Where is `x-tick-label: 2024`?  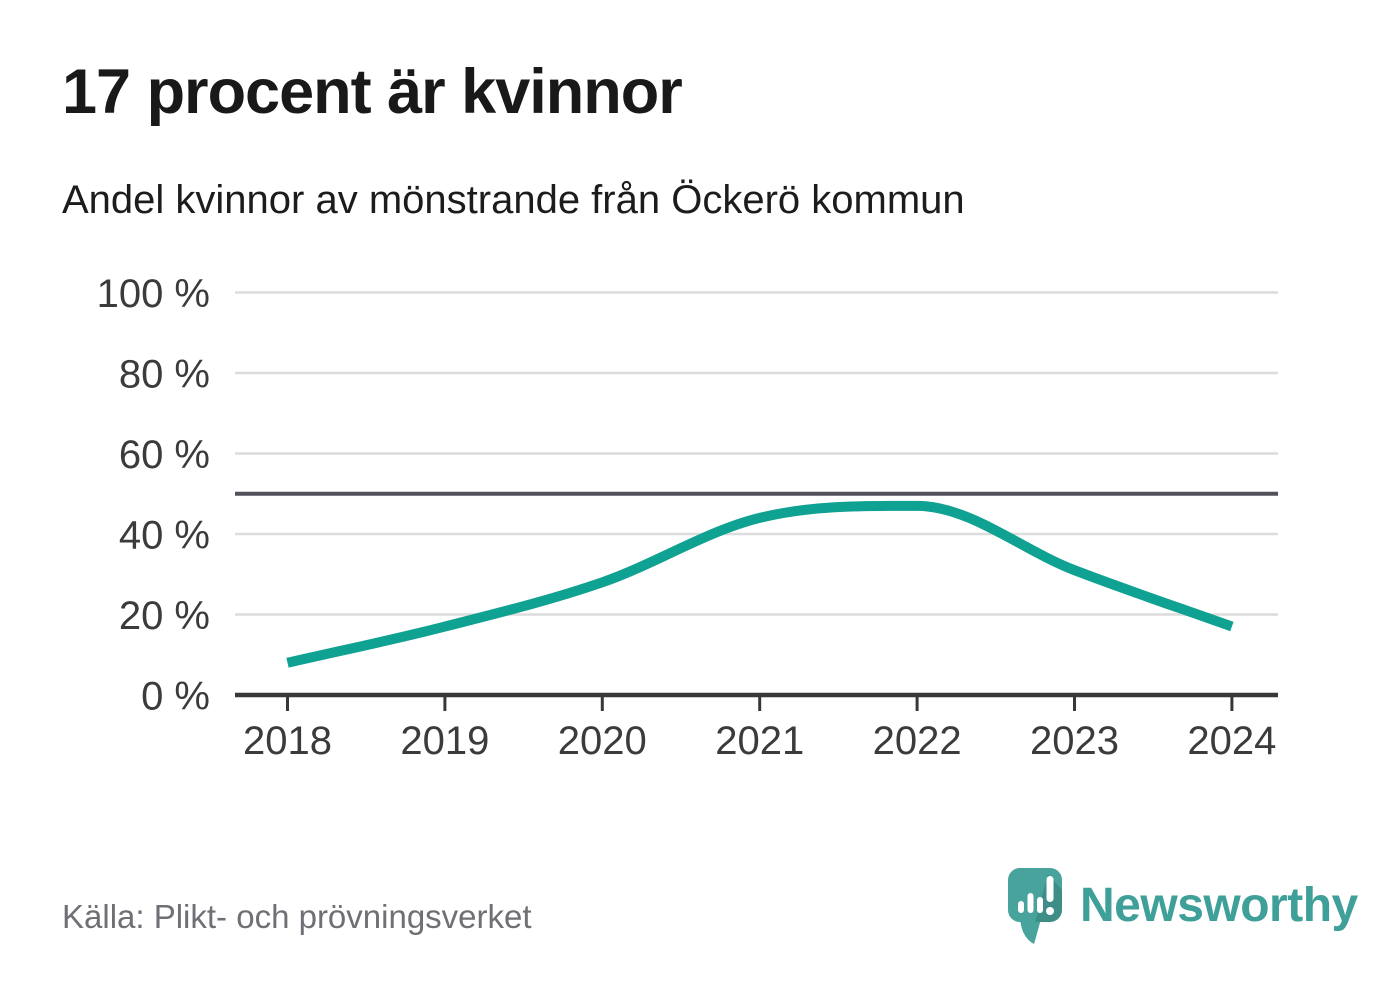 x-tick-label: 2024 is located at coordinates (1231, 741).